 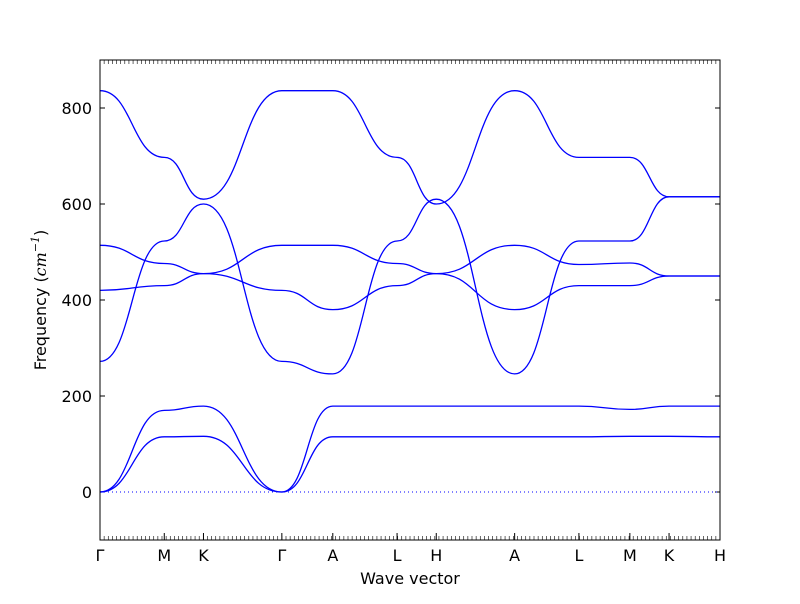 I want to click on y-axis-label-unit: cm, so click(x=40, y=264).